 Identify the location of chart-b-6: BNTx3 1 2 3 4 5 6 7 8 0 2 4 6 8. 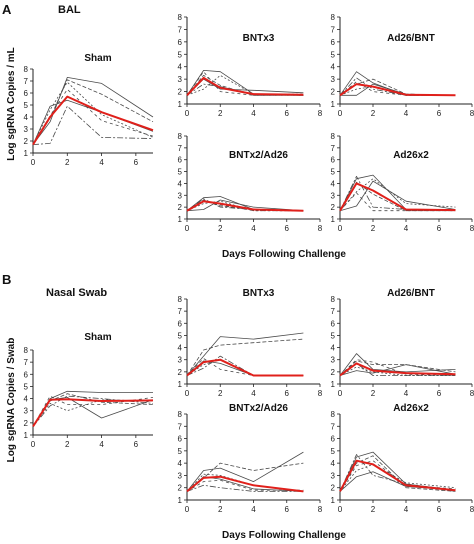
(250, 343).